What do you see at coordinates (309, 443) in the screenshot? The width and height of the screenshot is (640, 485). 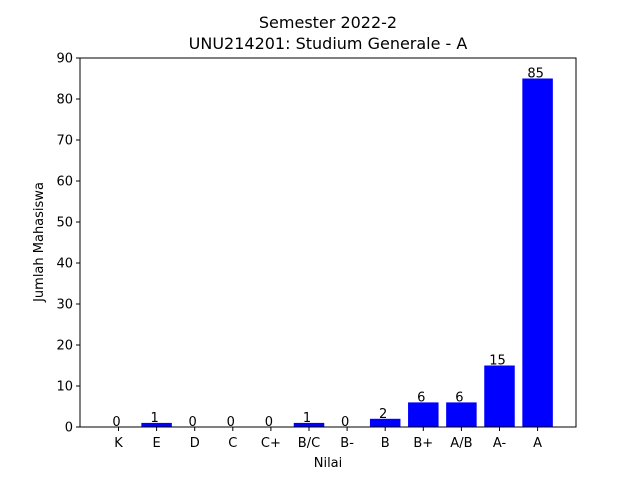 I see `x-tick-label: B/C` at bounding box center [309, 443].